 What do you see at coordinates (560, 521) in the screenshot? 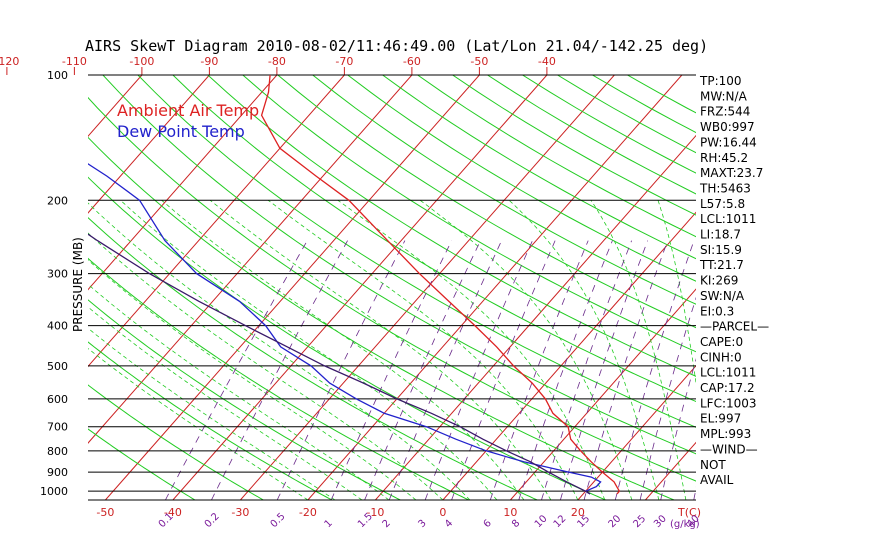
I see `mixing-ratio-label: 12` at bounding box center [560, 521].